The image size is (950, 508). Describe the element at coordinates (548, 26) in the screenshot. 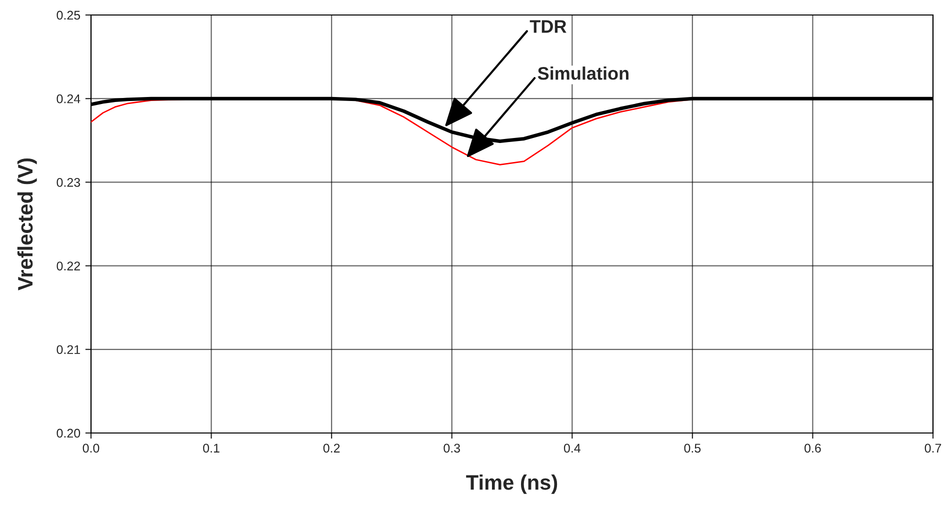

I see `annotation: TDR` at that location.